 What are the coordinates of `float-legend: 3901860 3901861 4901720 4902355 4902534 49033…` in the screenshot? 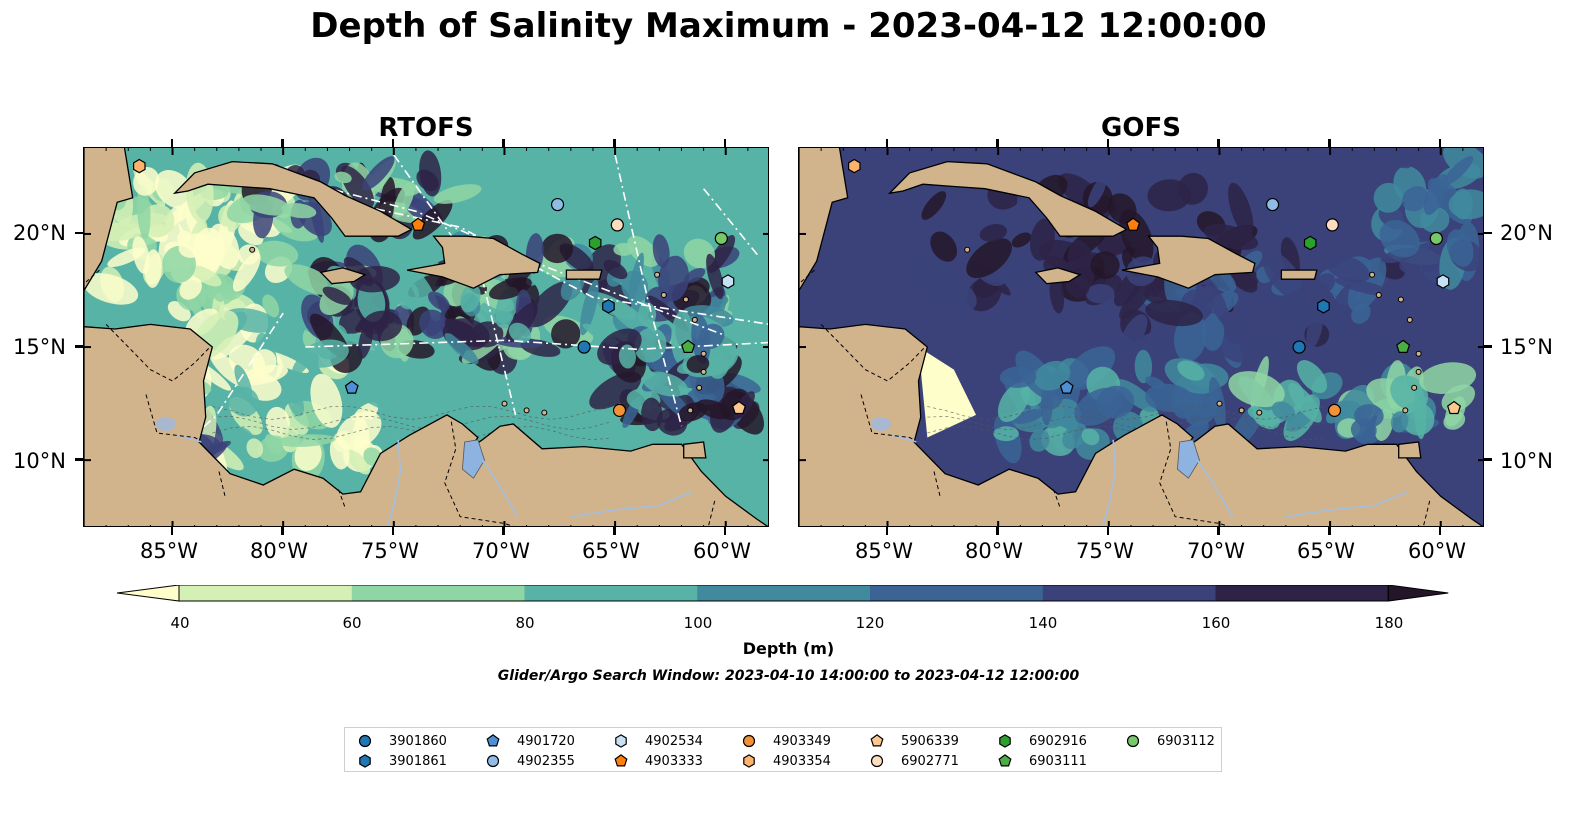 It's located at (783, 749).